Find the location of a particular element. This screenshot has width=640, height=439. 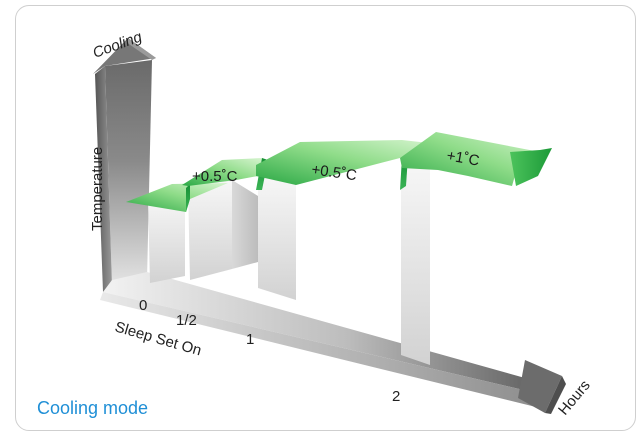

y-axis-title: Temperature is located at coordinates (97, 189).